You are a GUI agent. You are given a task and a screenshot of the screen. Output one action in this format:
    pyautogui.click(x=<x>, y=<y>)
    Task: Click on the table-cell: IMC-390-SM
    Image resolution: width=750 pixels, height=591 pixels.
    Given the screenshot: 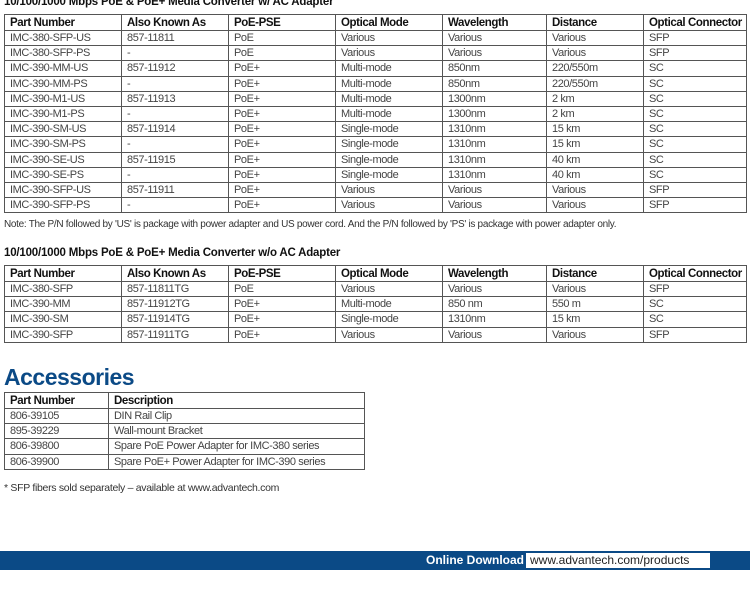 What is the action you would take?
    pyautogui.click(x=63, y=319)
    